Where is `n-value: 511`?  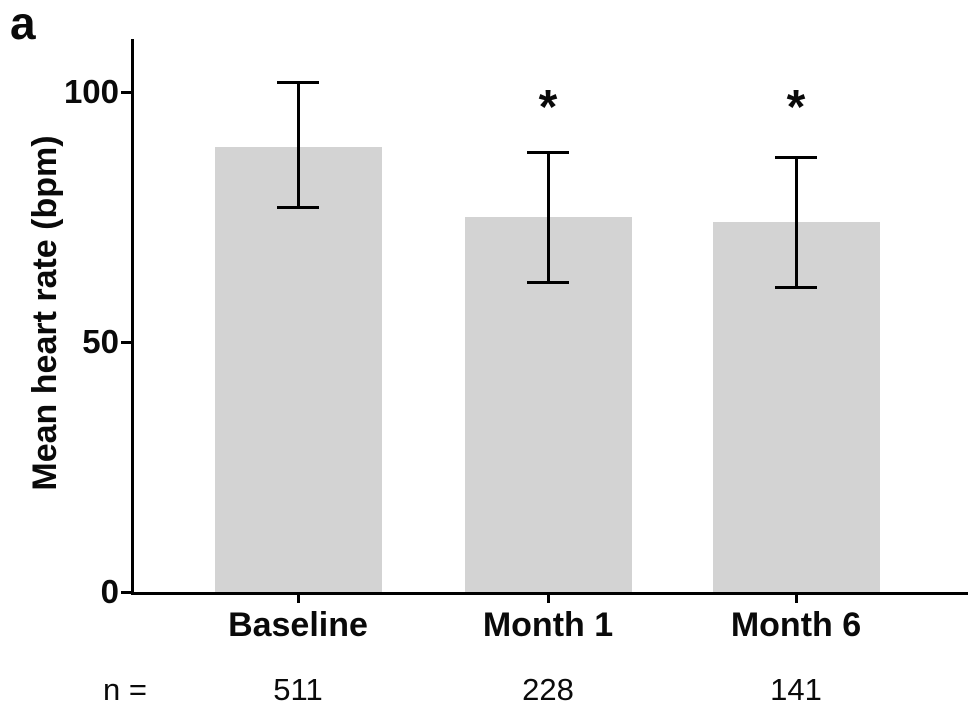
n-value: 511 is located at coordinates (298, 689).